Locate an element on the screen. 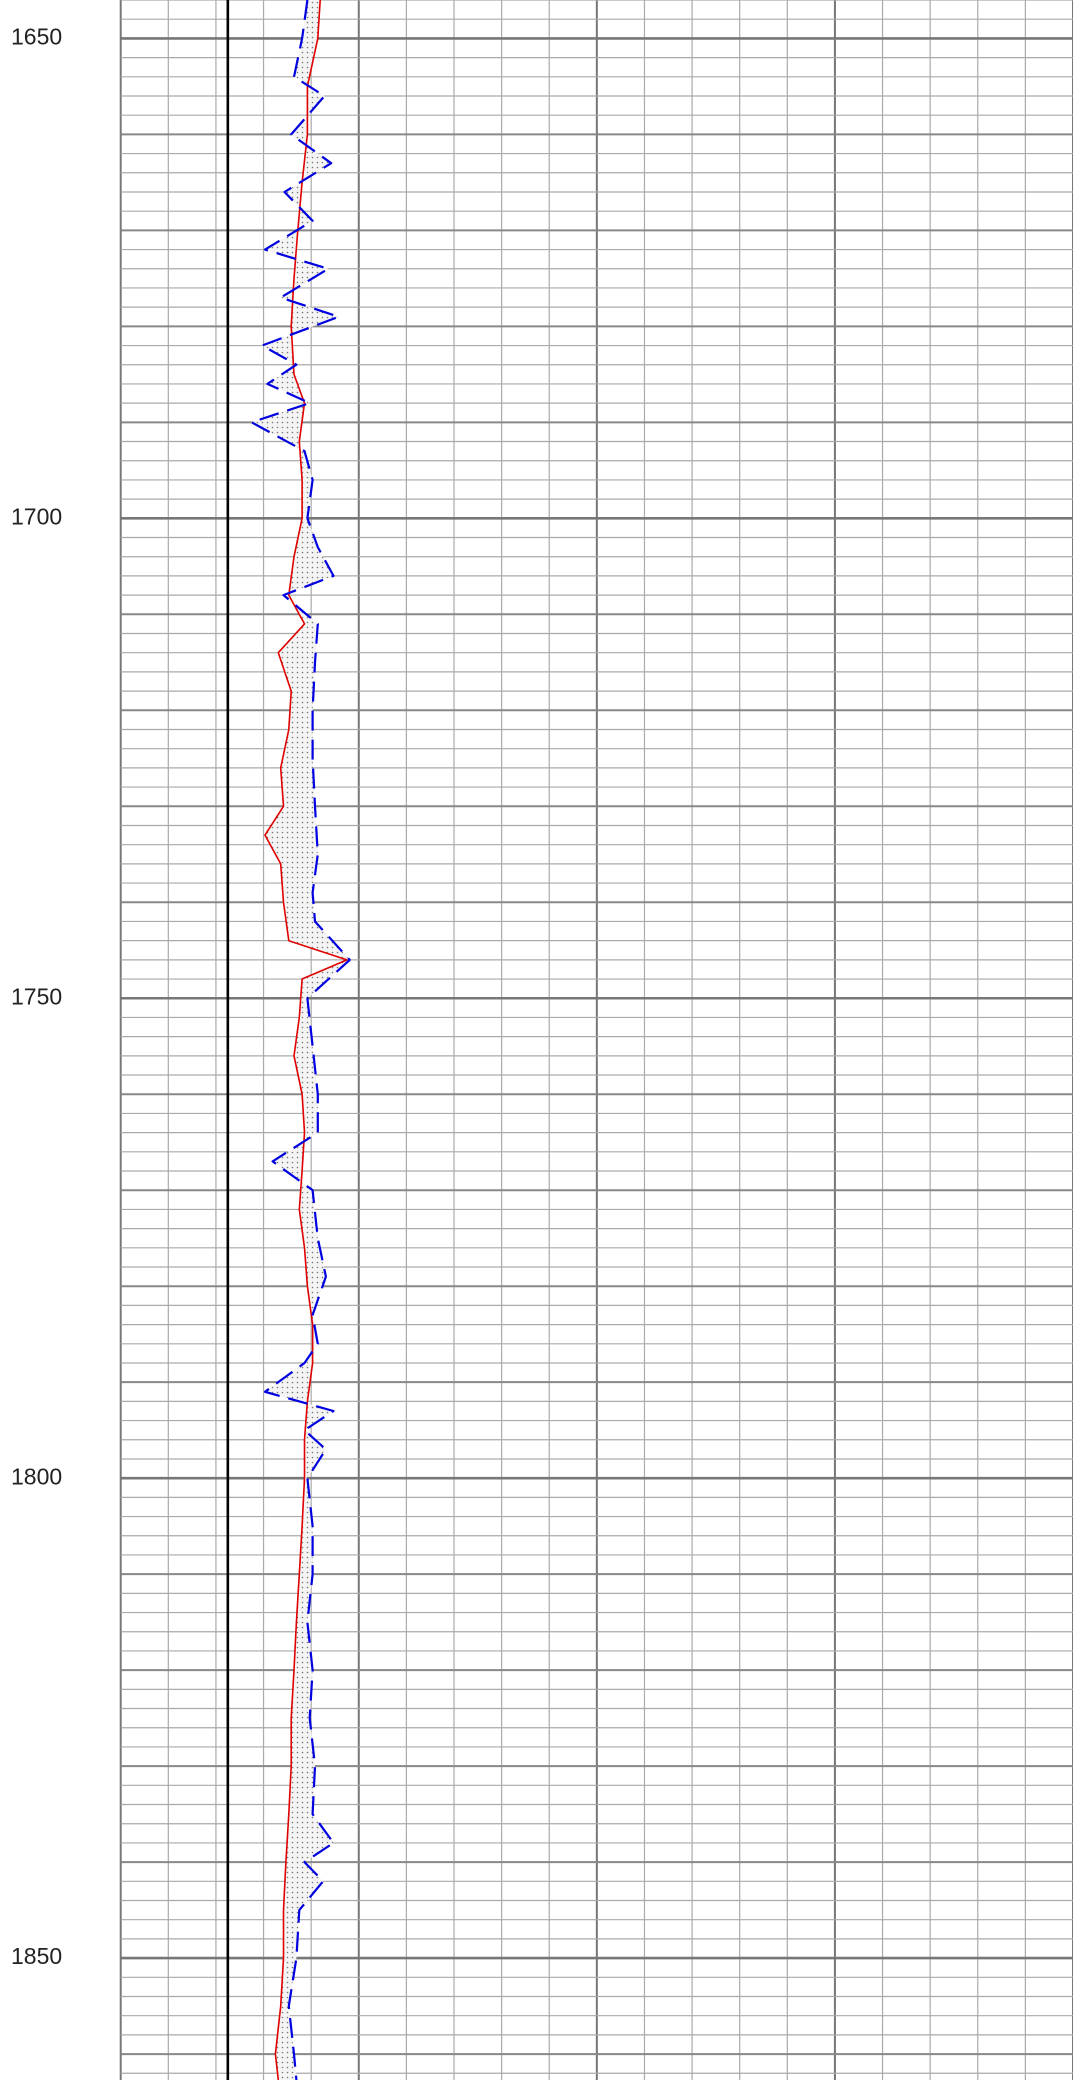  fill-between is located at coordinates (300, 1040).